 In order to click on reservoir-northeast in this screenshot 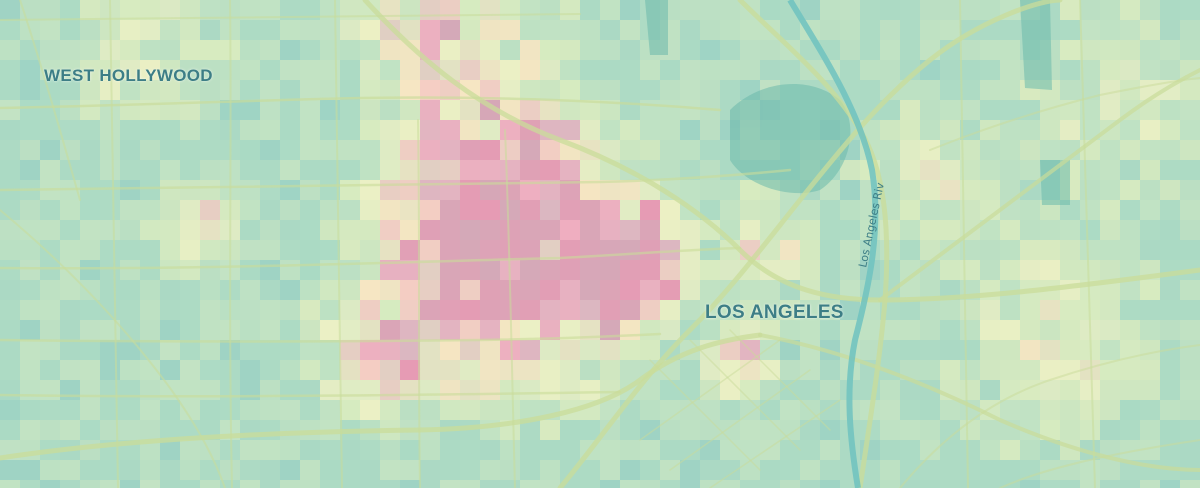, I will do `click(1036, 45)`.